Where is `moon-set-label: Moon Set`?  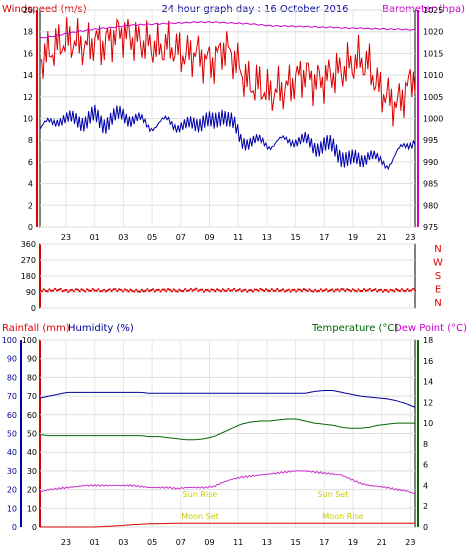
moon-set-label: Moon Set is located at coordinates (199, 516).